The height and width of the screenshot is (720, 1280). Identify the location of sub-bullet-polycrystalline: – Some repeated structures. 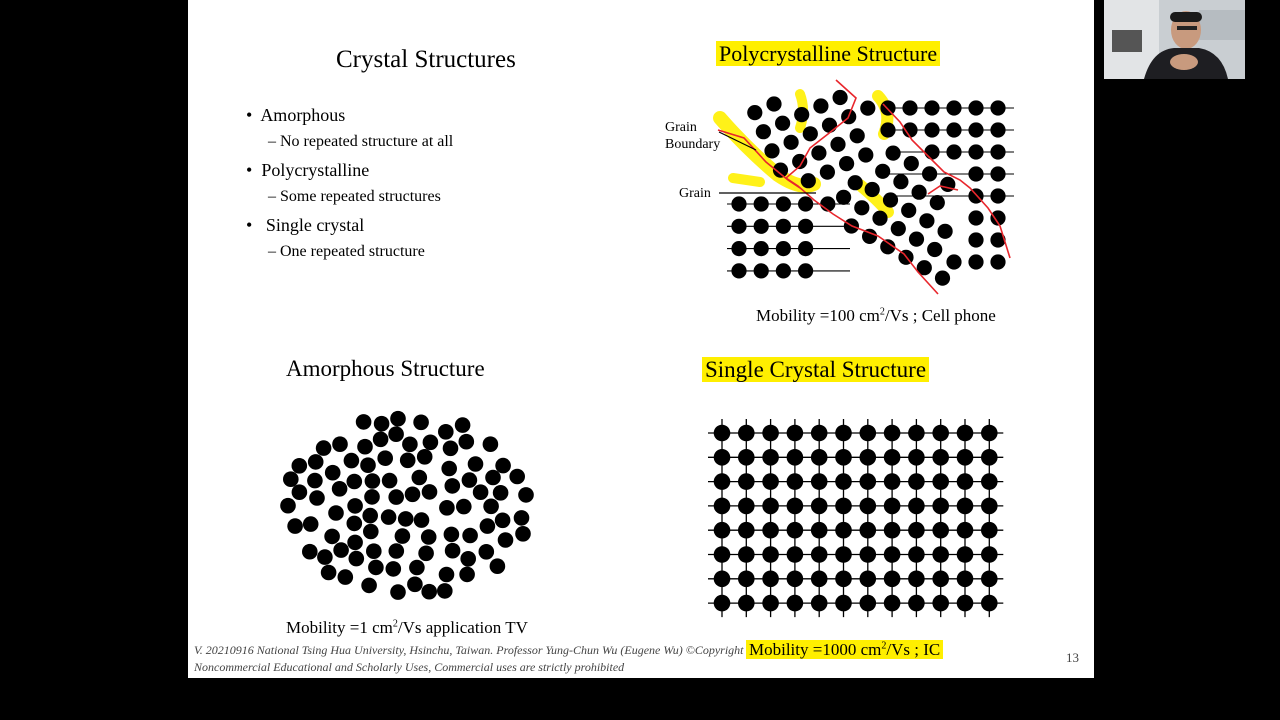
(354, 196).